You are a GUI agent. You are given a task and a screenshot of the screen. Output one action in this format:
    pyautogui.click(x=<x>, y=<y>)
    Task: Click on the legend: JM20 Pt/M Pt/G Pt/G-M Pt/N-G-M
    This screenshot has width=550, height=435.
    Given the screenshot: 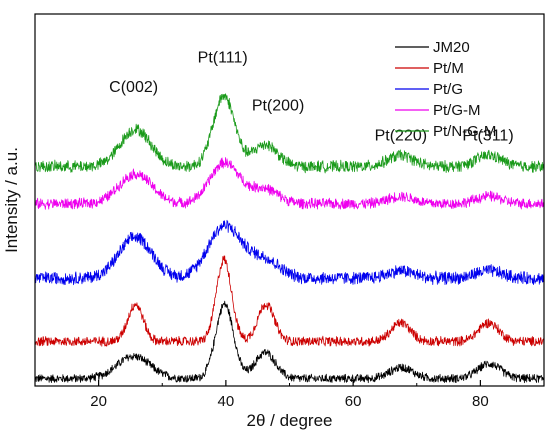 What is the action you would take?
    pyautogui.click(x=445, y=89)
    